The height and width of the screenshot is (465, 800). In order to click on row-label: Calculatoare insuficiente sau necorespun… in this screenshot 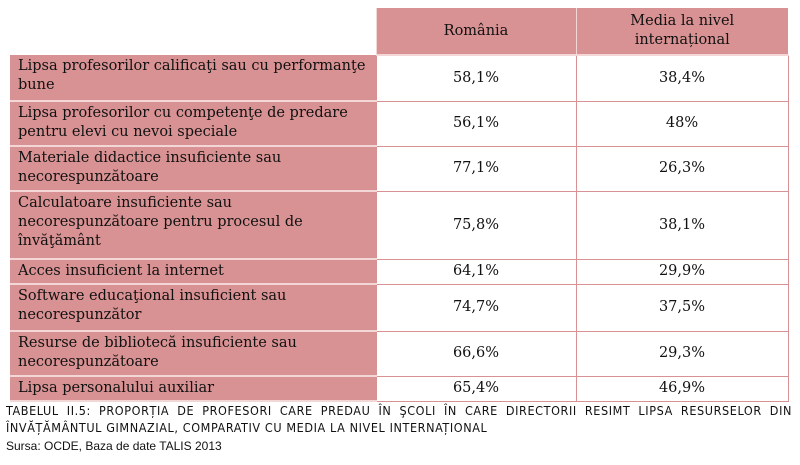, I will do `click(193, 225)`.